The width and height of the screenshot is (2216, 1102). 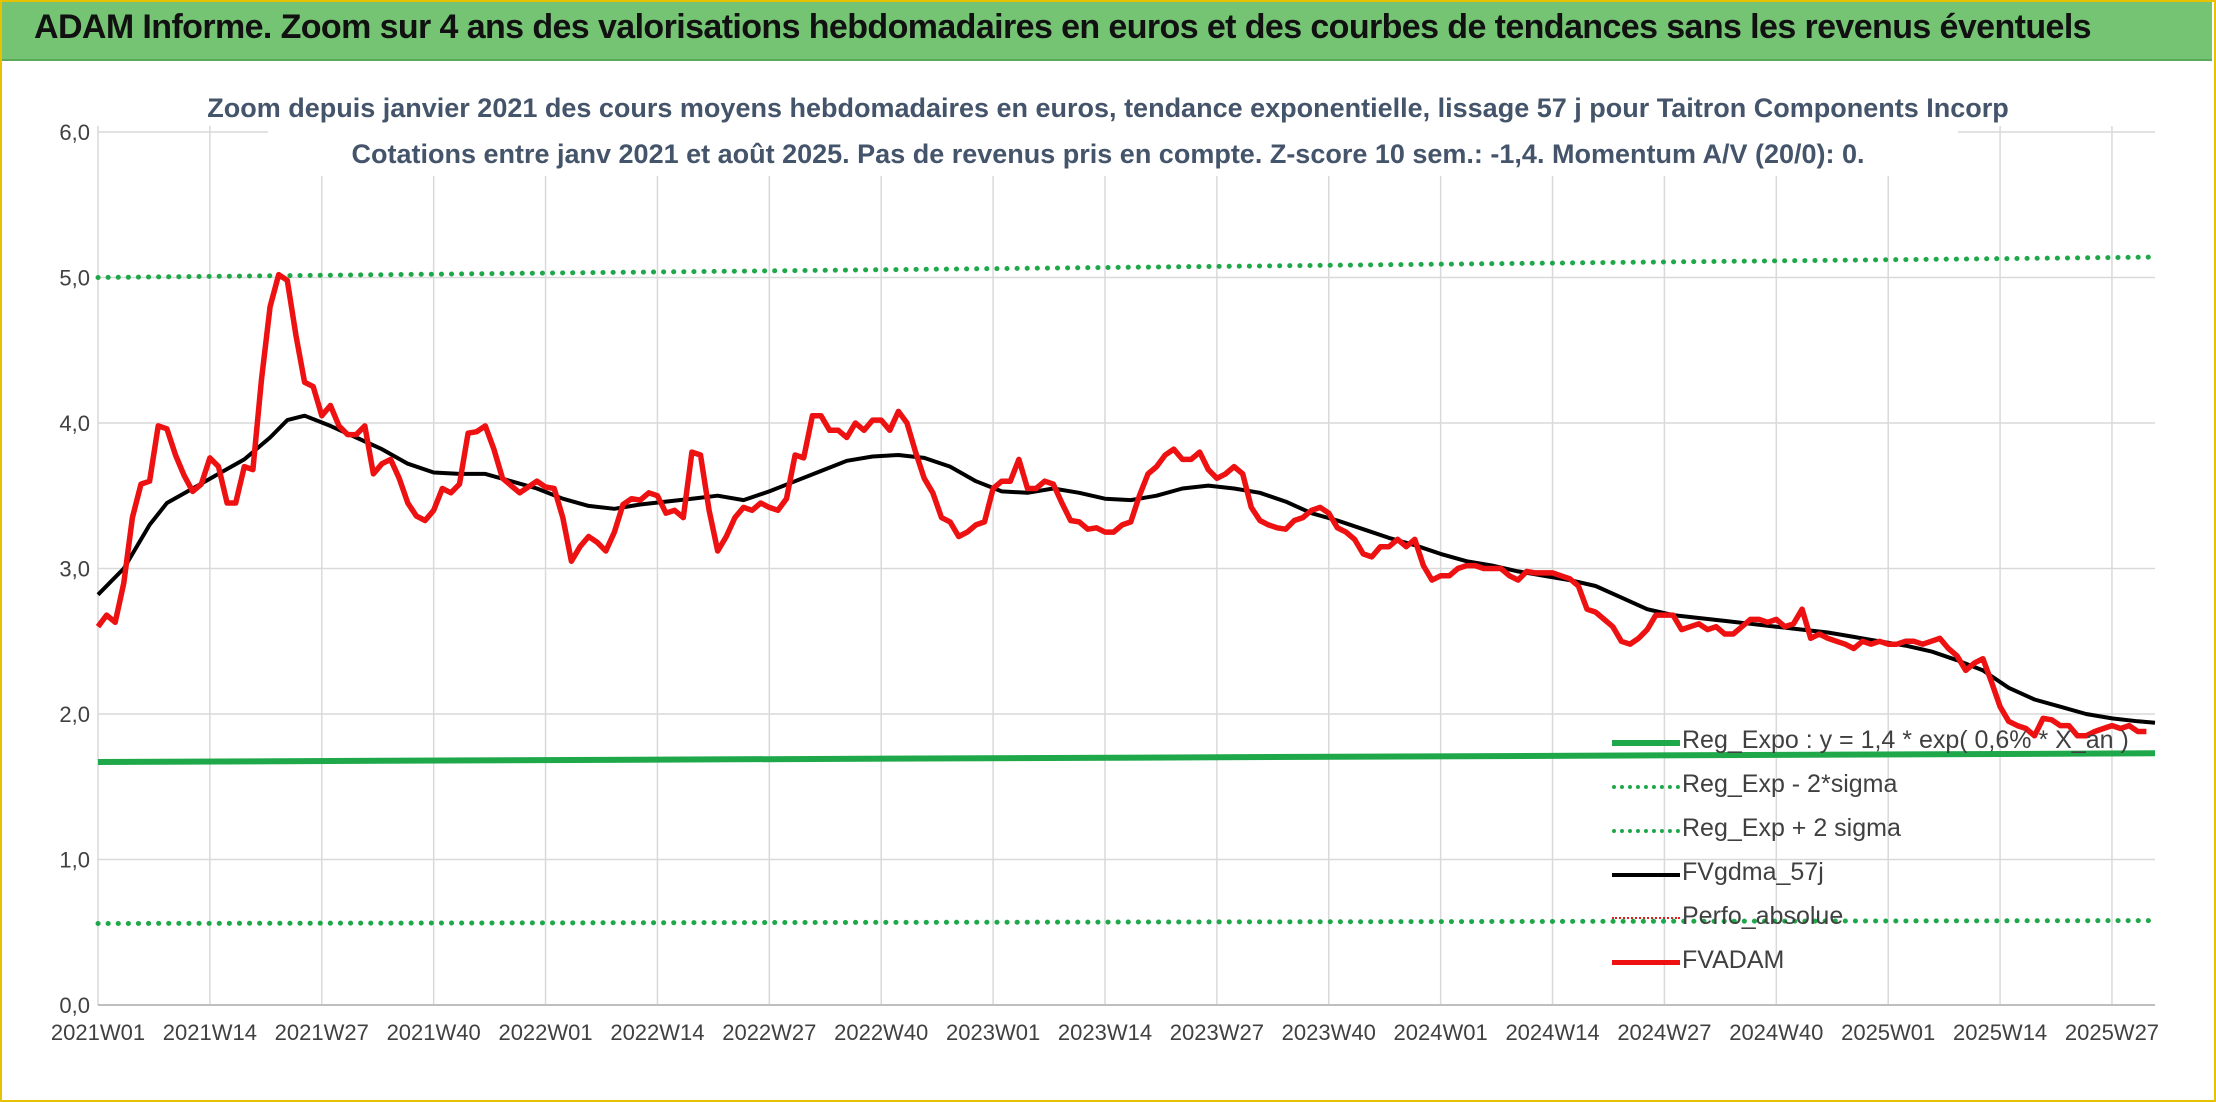 I want to click on y-tick-label: 1,0, so click(x=74, y=860).